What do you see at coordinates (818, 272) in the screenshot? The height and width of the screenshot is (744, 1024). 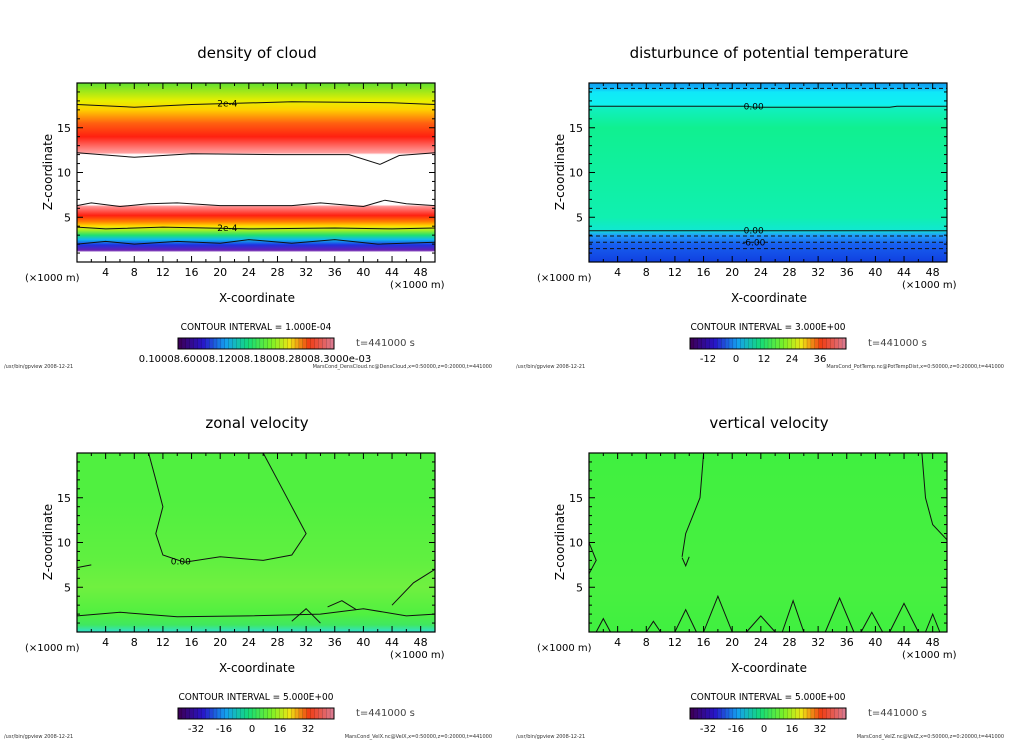 I see `x-tick-label: 32` at bounding box center [818, 272].